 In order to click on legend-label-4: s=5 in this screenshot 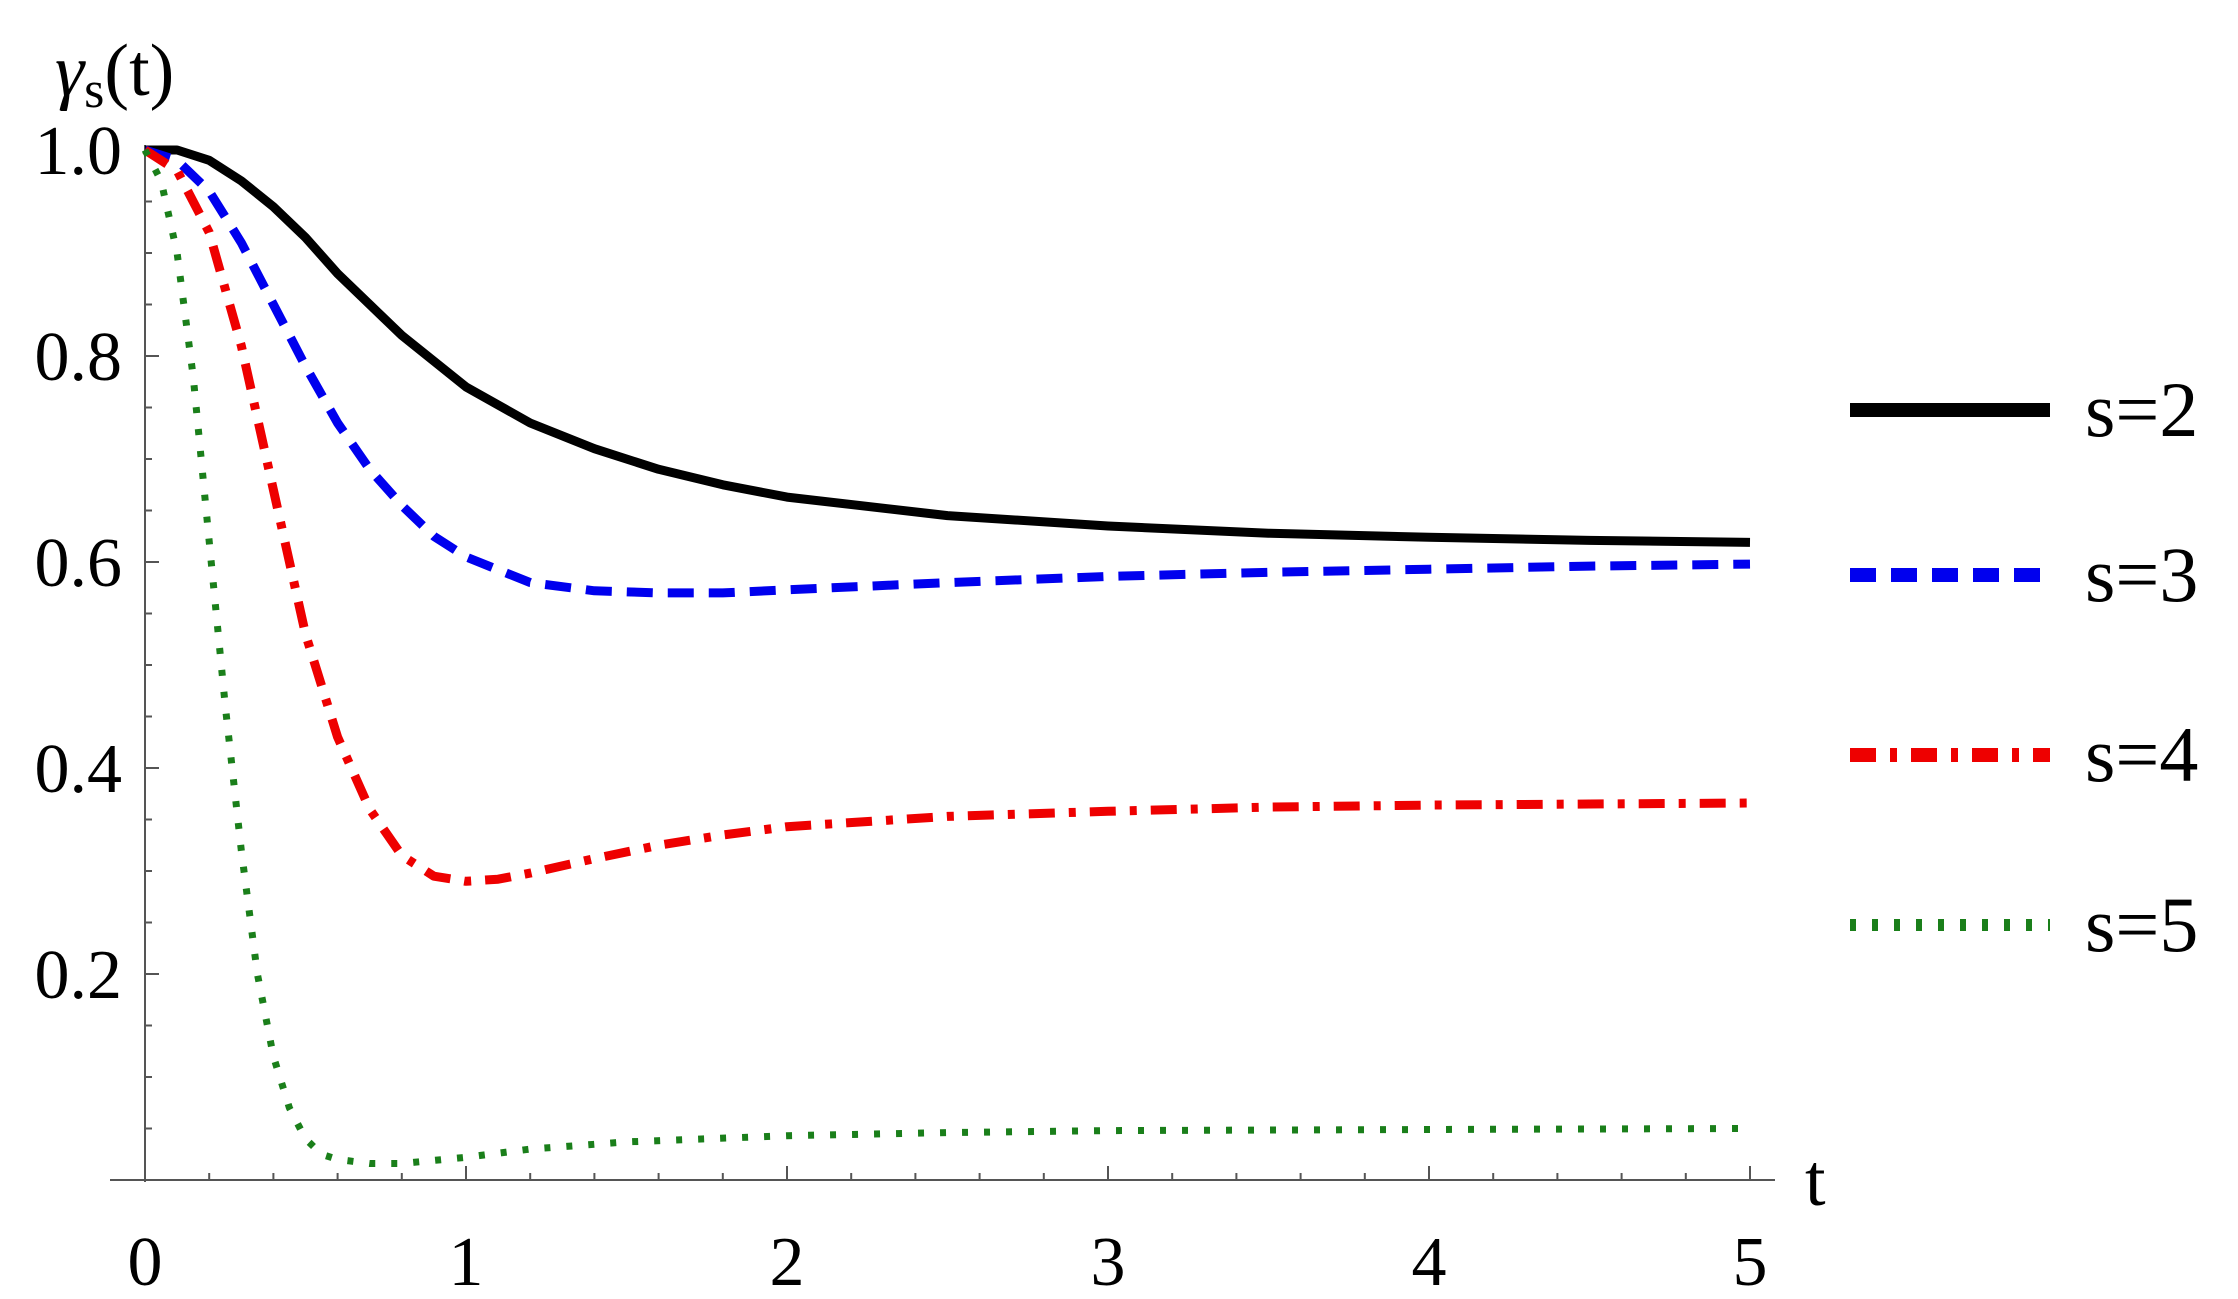, I will do `click(2141, 924)`.